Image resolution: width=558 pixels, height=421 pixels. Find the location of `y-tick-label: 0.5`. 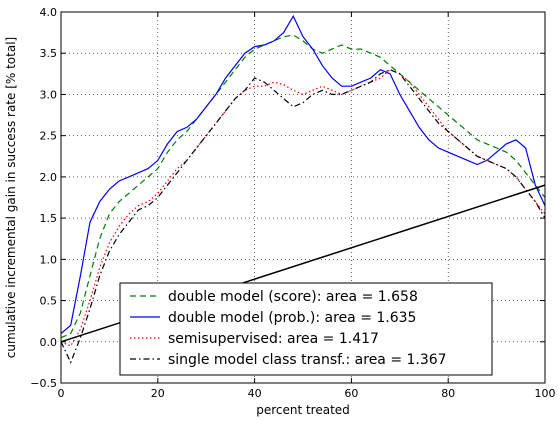

y-tick-label: 0.5 is located at coordinates (49, 301).